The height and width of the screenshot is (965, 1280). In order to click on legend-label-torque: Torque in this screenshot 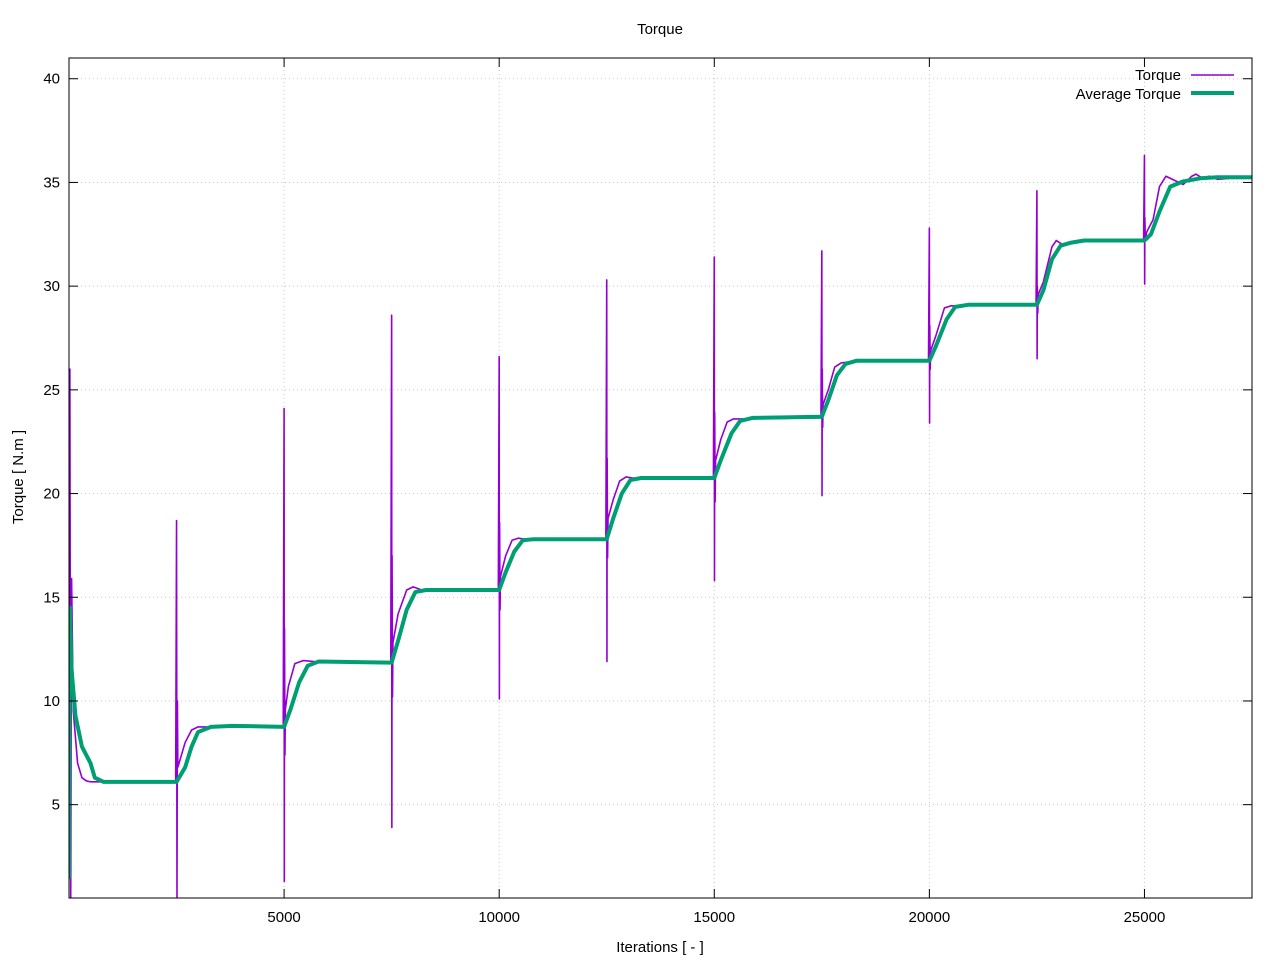, I will do `click(1158, 75)`.